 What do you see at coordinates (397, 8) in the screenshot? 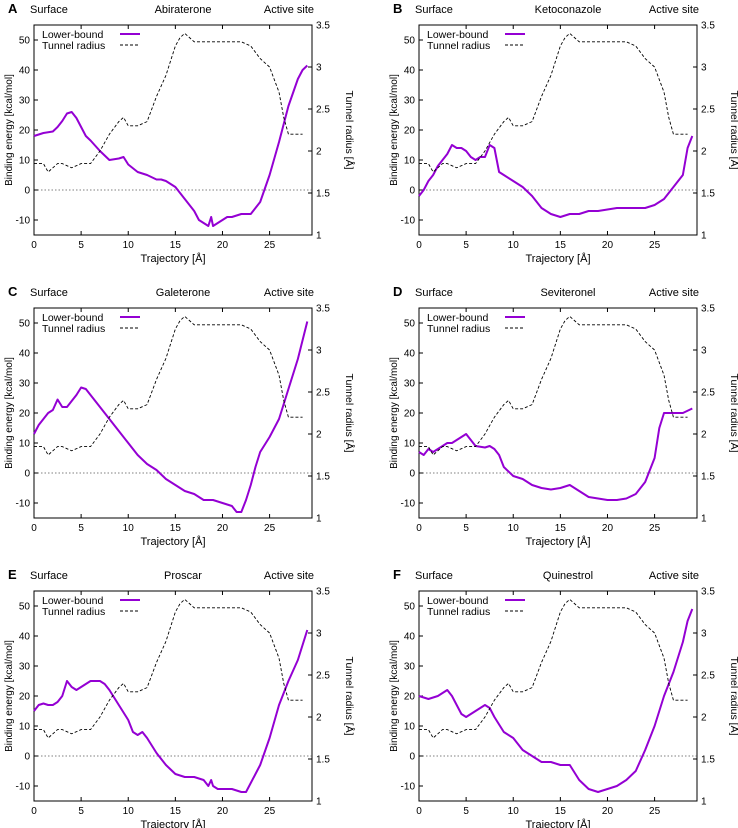
I see `panel-letter: B` at bounding box center [397, 8].